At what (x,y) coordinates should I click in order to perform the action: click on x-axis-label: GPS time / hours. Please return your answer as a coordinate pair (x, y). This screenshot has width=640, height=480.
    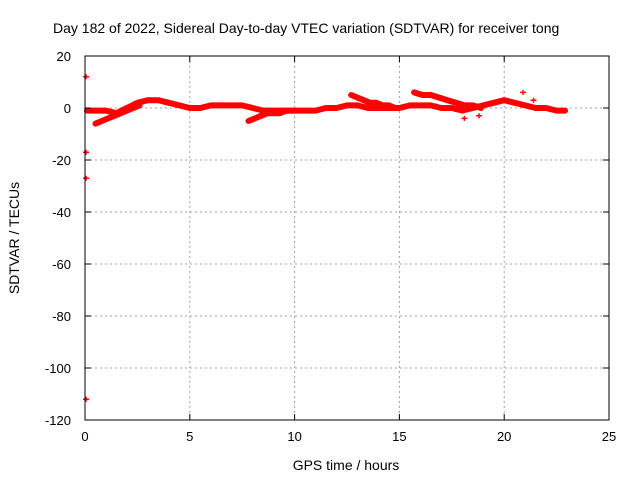
    Looking at the image, I should click on (346, 465).